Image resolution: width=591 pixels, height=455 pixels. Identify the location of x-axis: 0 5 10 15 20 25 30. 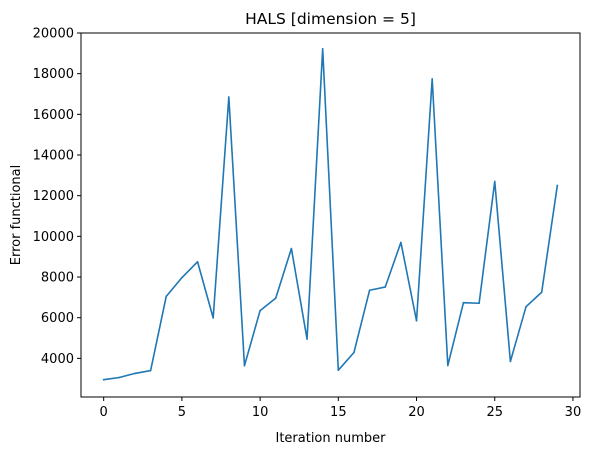
(341, 408).